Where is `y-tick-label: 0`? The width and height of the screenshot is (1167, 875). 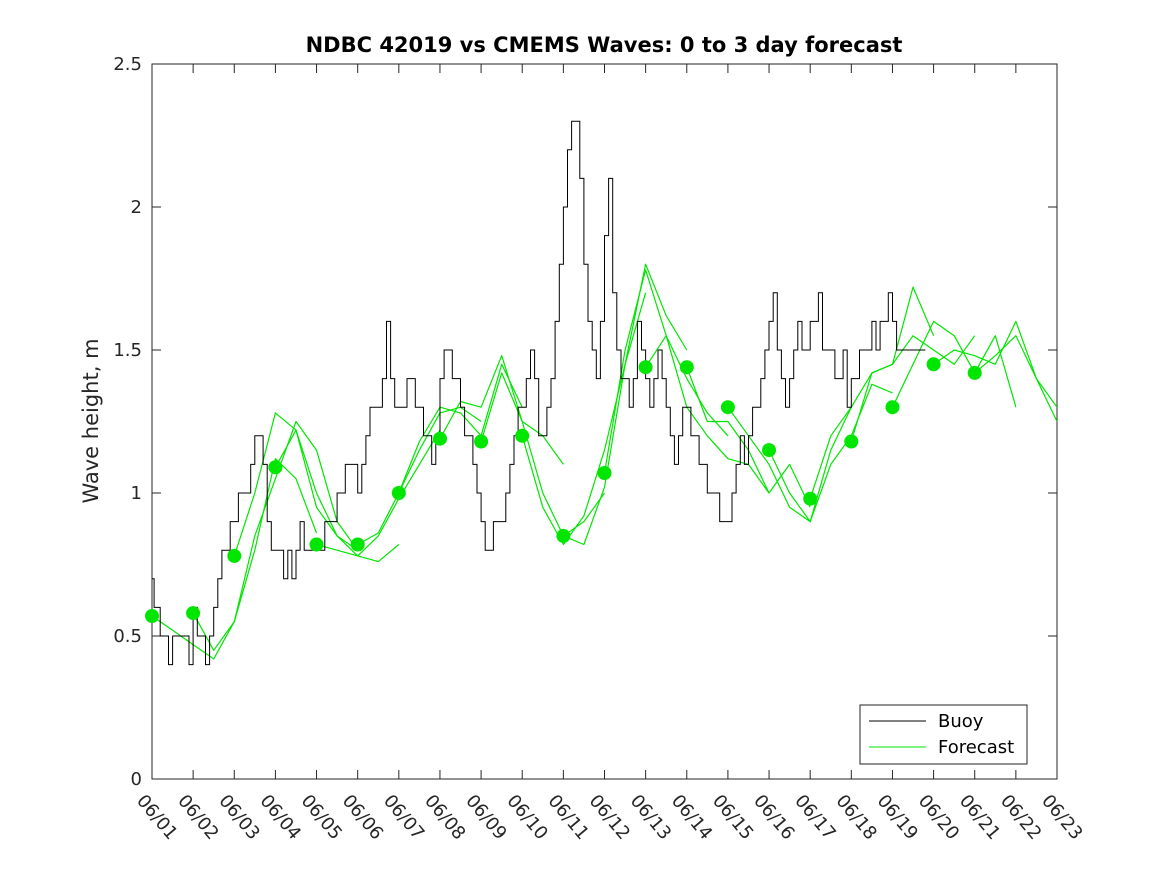
y-tick-label: 0 is located at coordinates (136, 779).